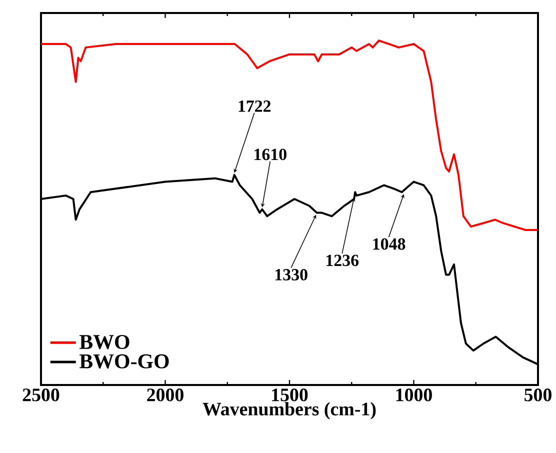  I want to click on legend-label: BWO, so click(104, 342).